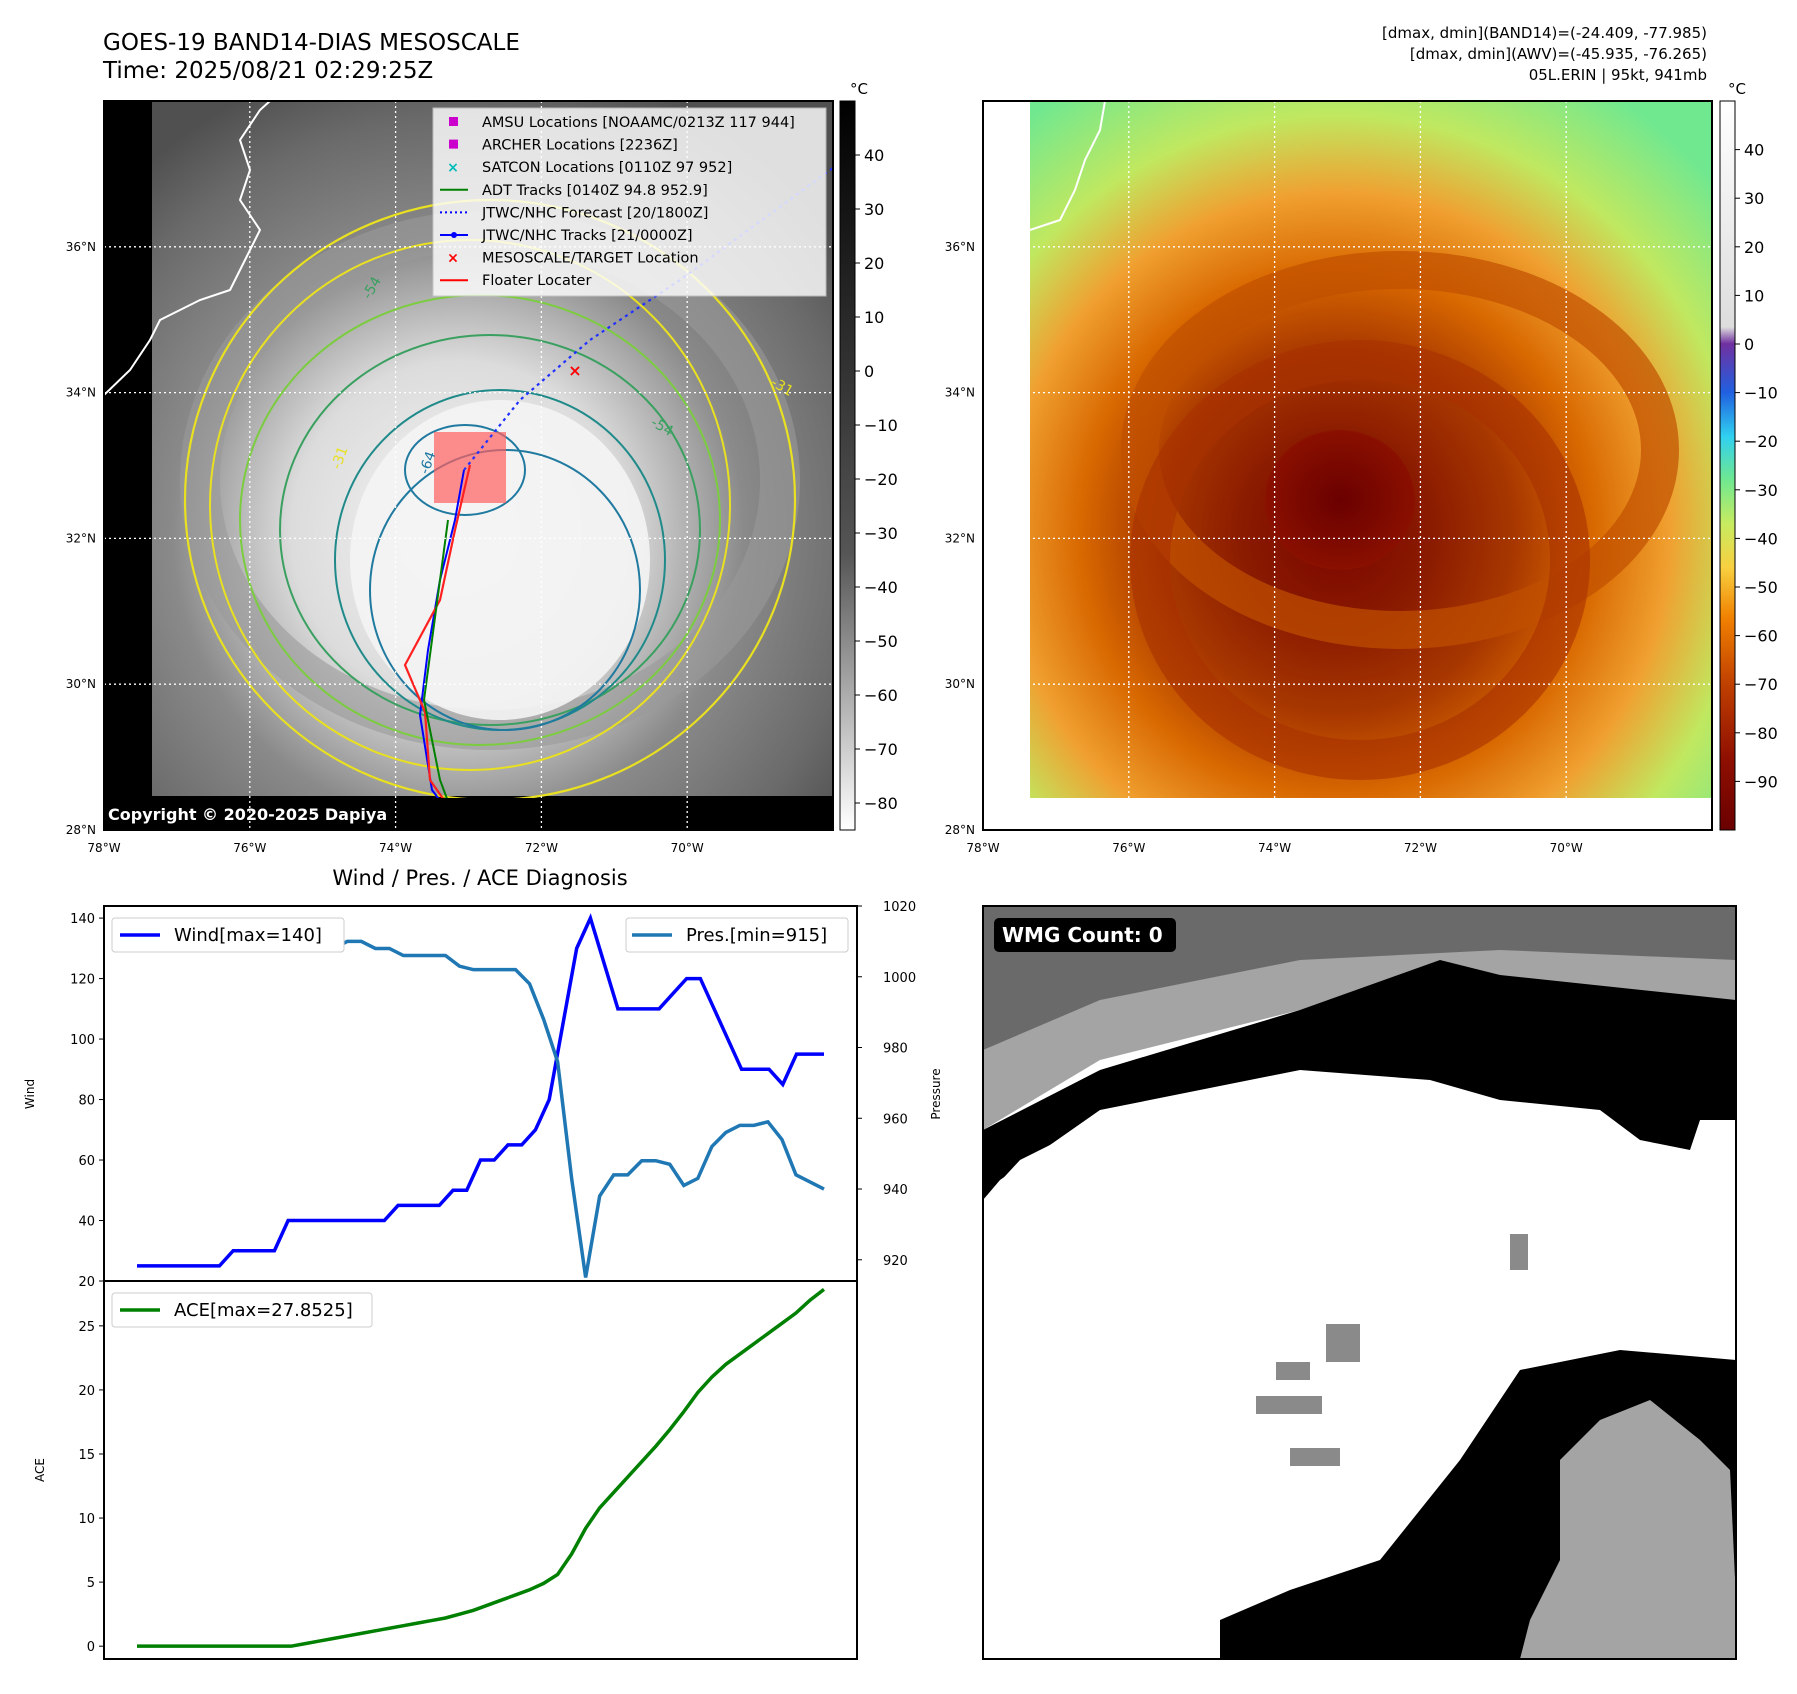 The width and height of the screenshot is (1797, 1694). What do you see at coordinates (439, 670) in the screenshot?
I see `adt-track` at bounding box center [439, 670].